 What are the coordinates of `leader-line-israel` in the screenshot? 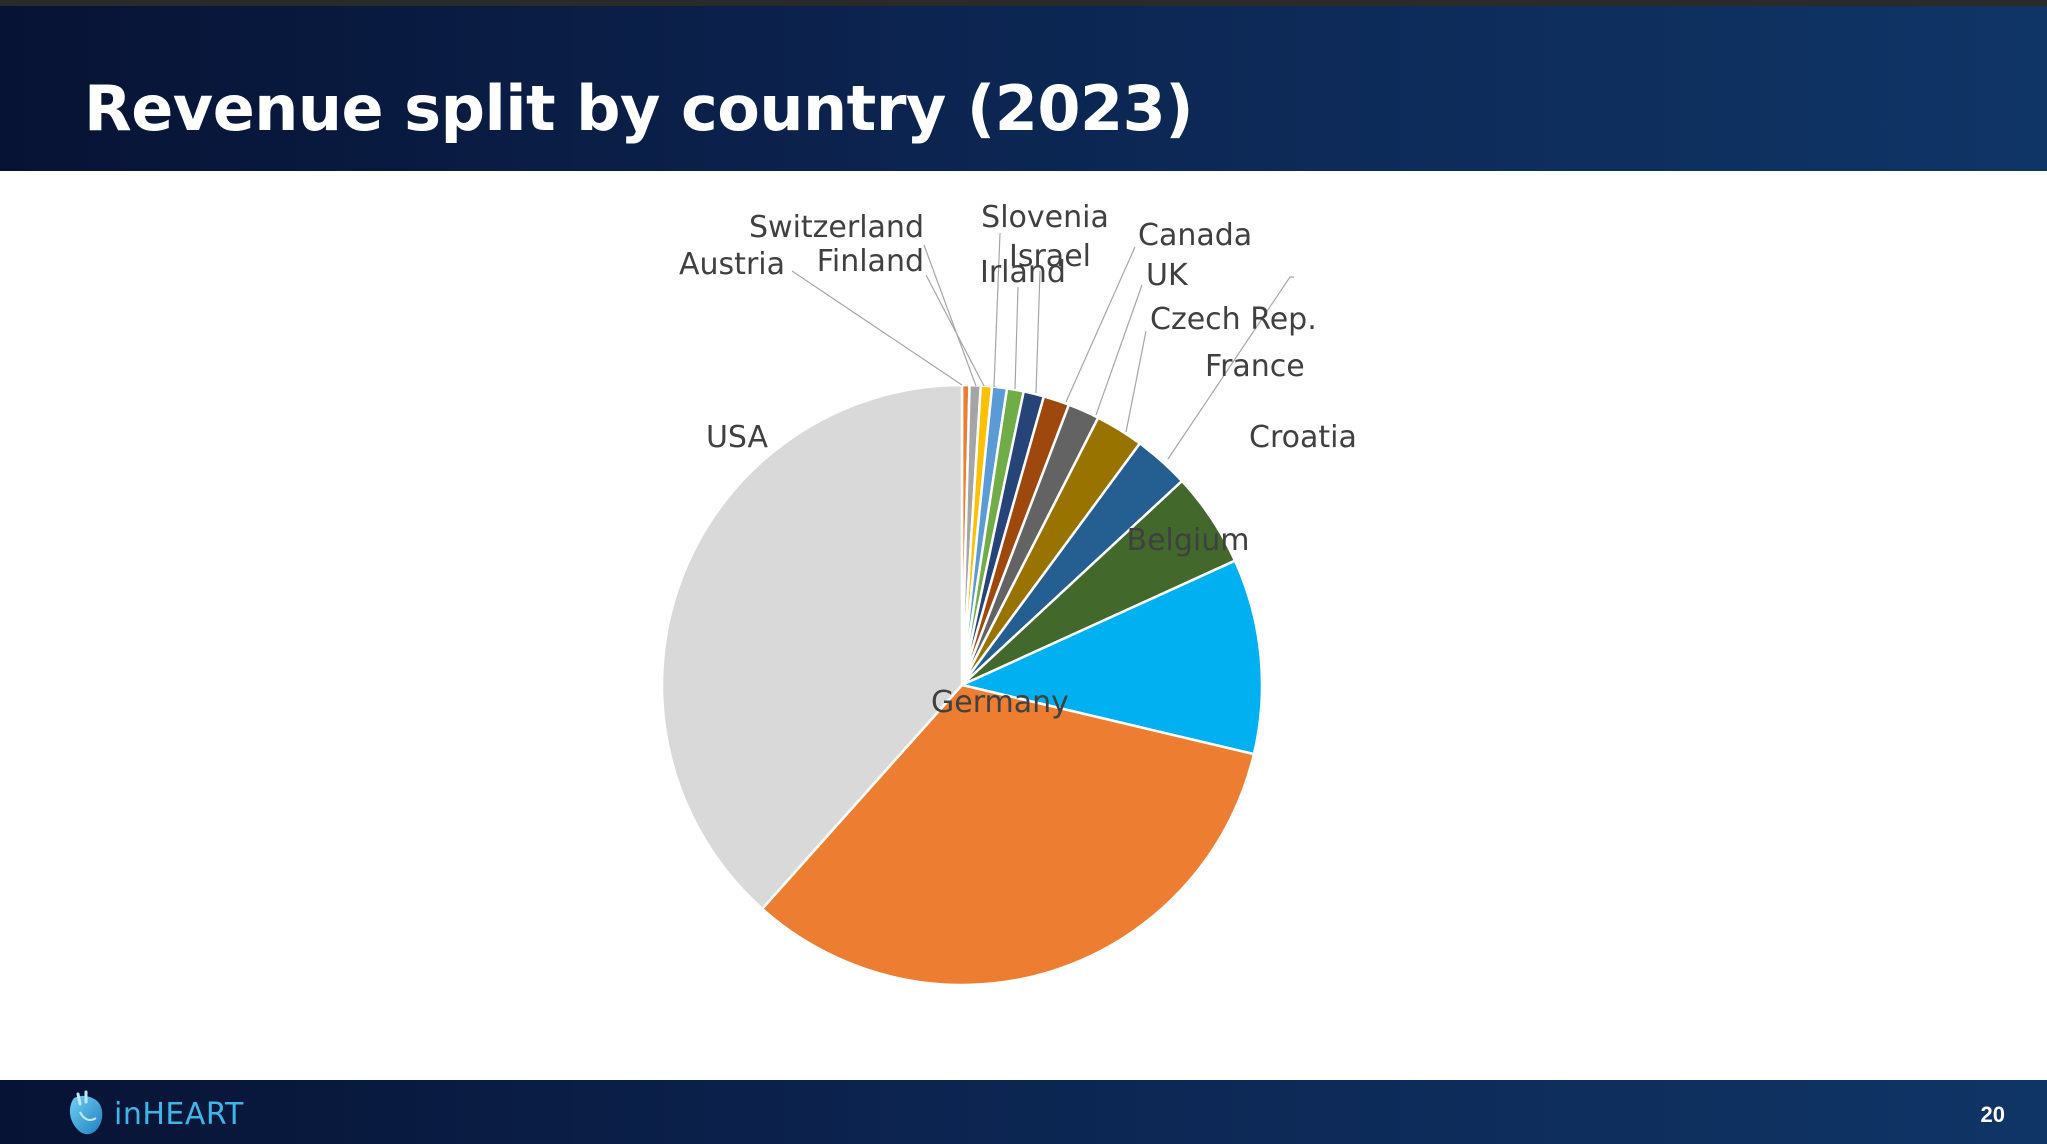 It's located at (1038, 332).